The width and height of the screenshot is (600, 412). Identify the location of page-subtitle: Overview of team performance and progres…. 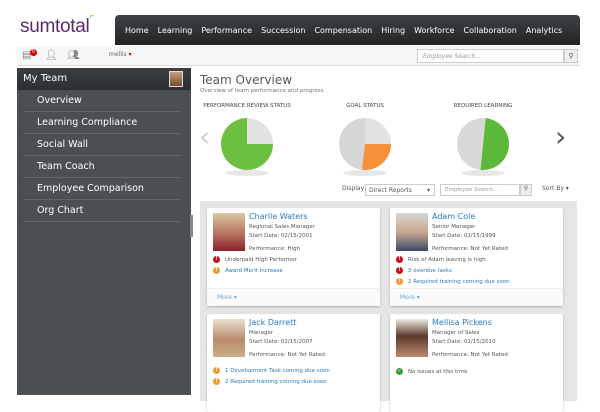
(263, 91).